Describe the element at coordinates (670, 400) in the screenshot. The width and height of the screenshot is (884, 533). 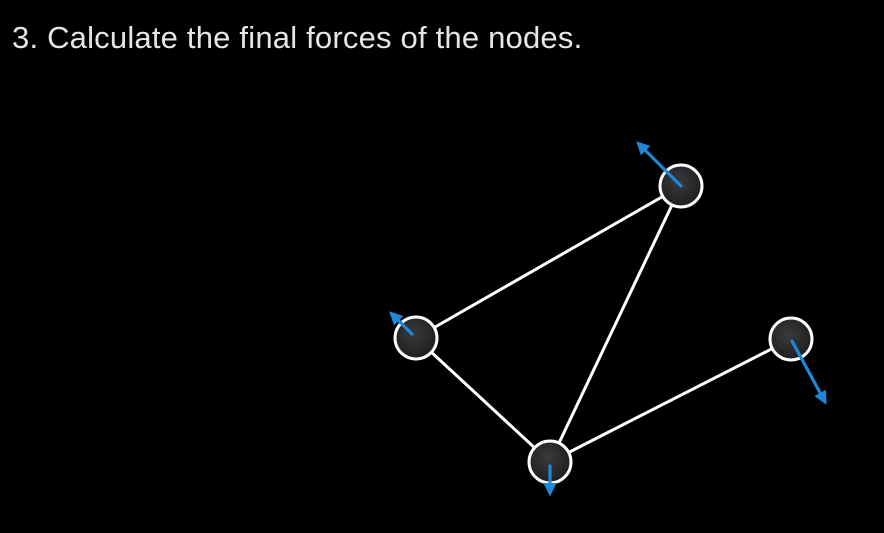
I see `edge-bottom-right` at that location.